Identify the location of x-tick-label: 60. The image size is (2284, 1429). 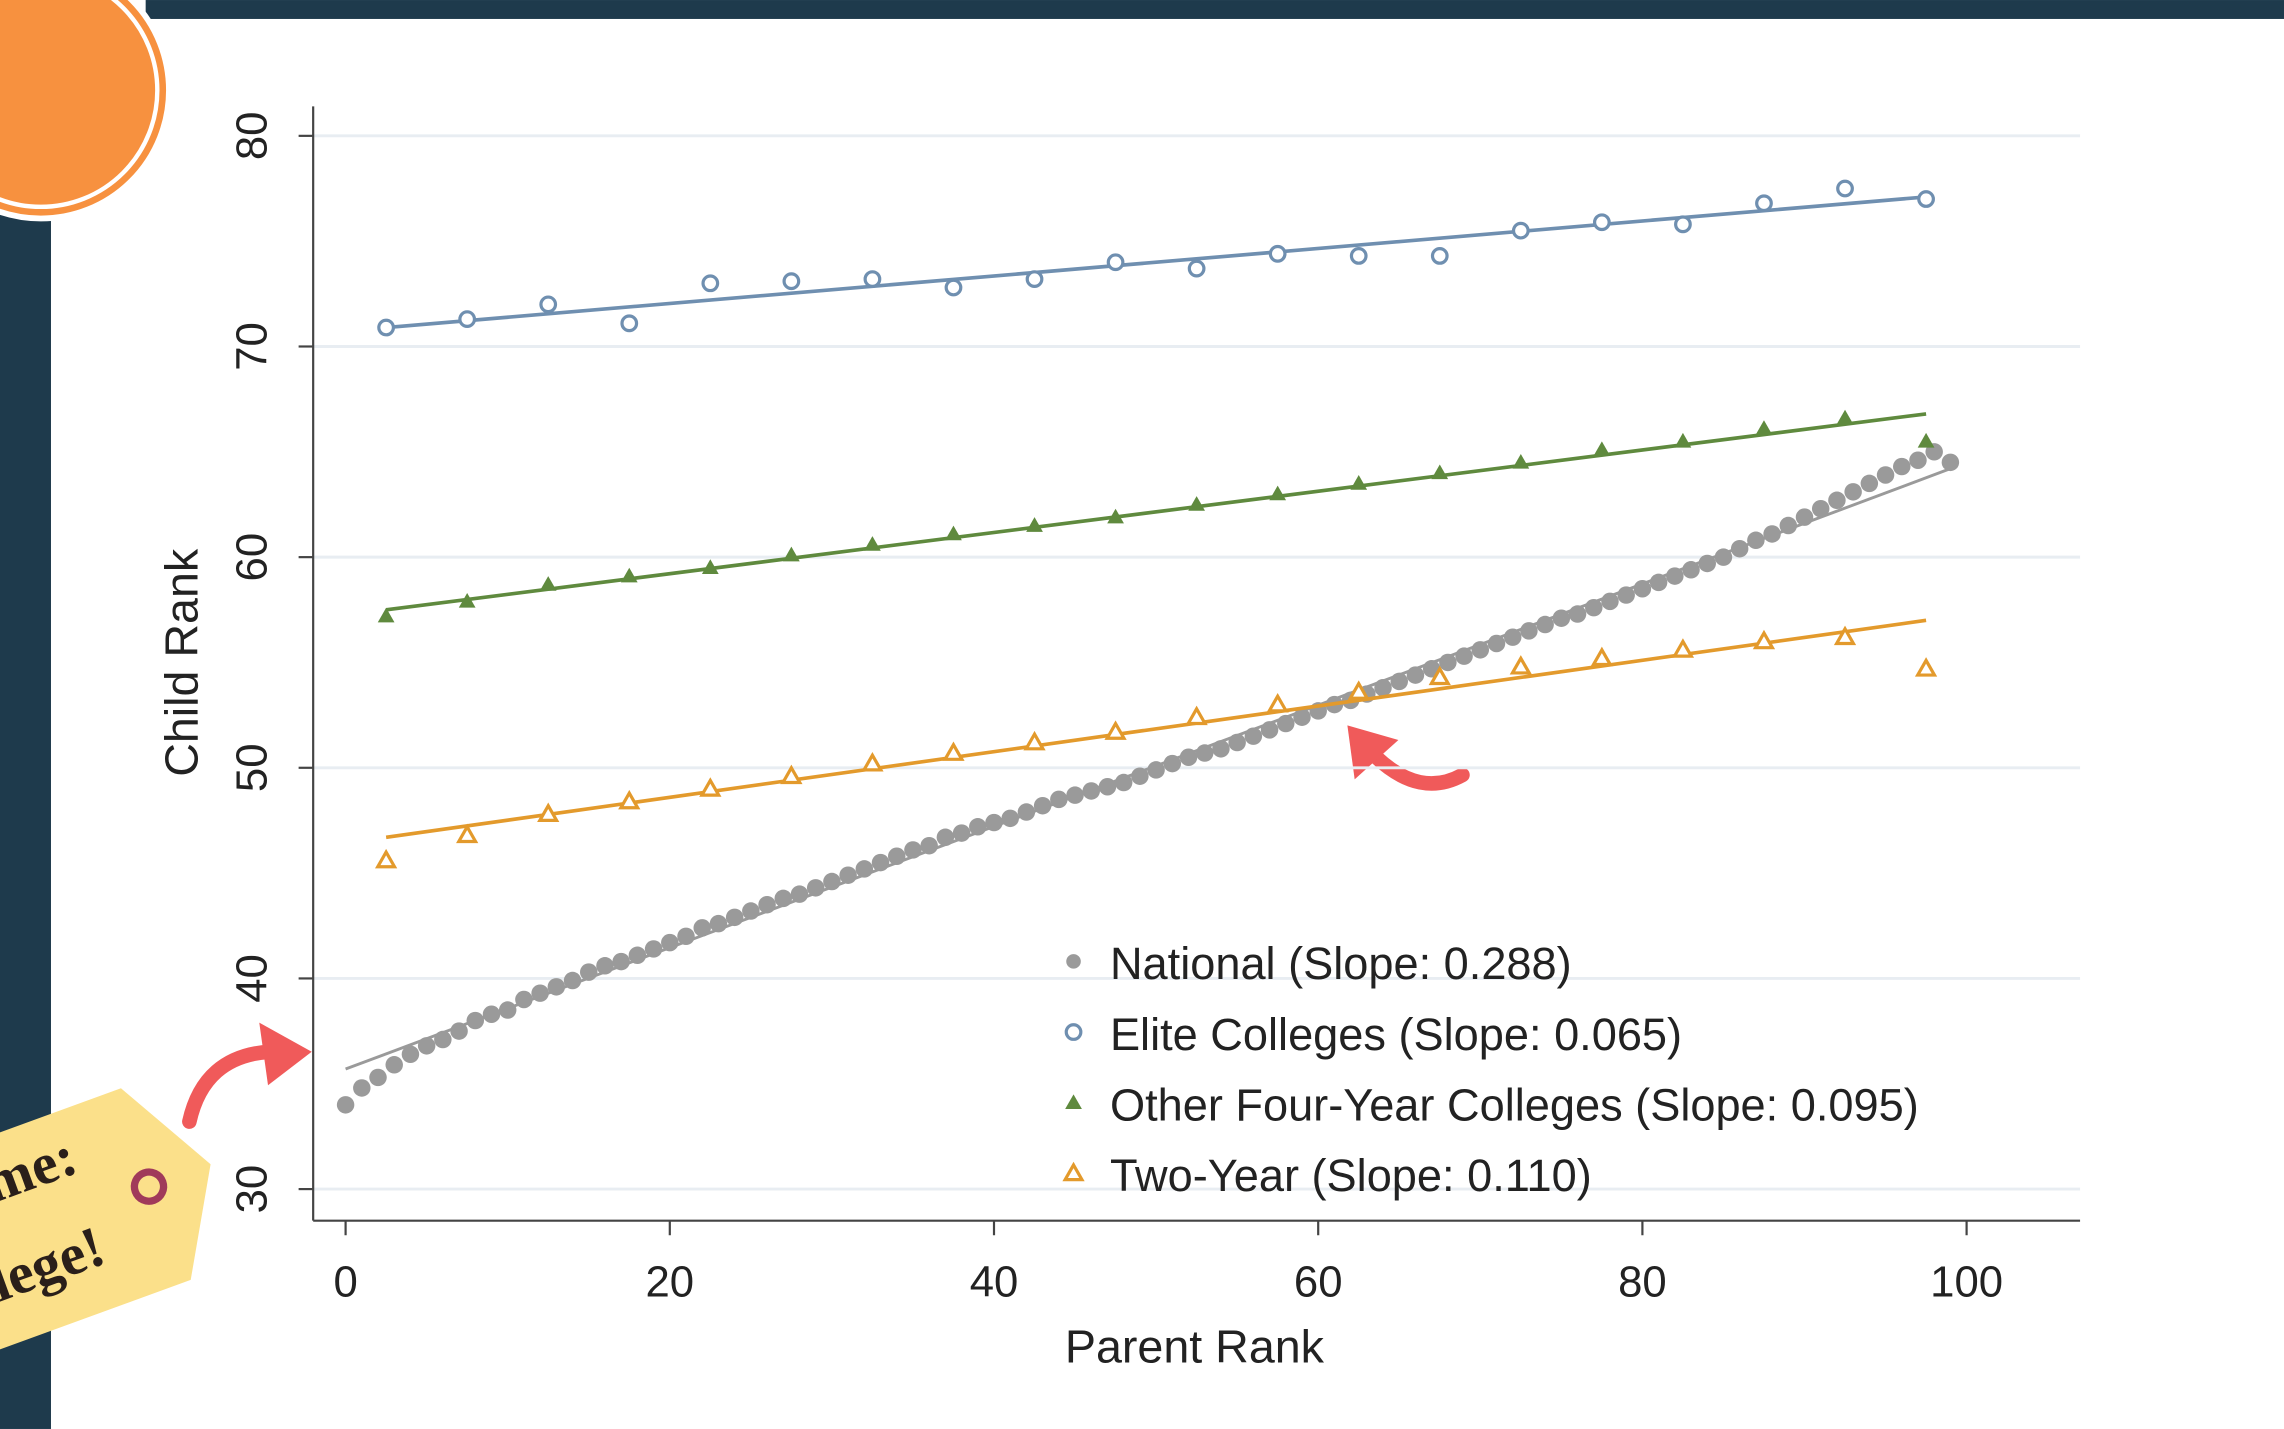
(1318, 1281).